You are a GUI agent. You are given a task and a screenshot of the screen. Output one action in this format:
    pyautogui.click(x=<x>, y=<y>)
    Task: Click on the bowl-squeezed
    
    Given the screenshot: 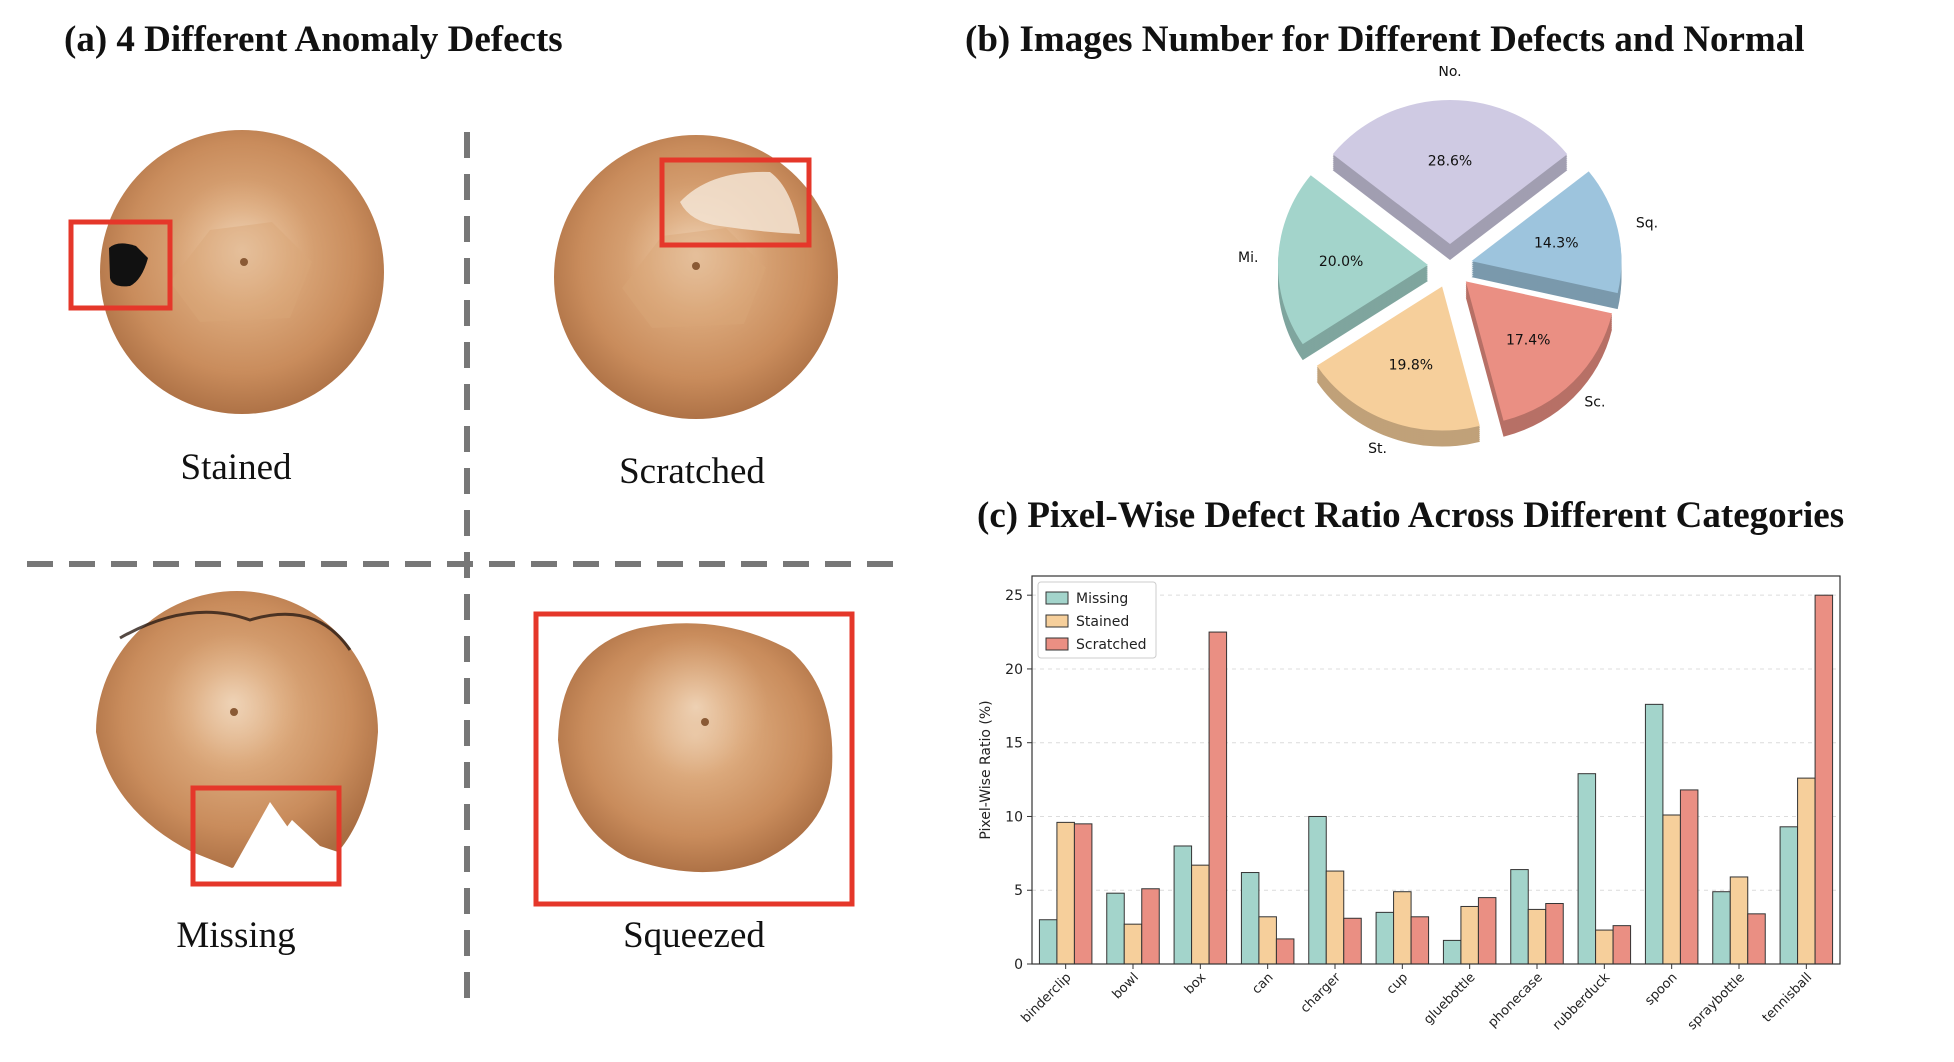 What is the action you would take?
    pyautogui.click(x=694, y=759)
    